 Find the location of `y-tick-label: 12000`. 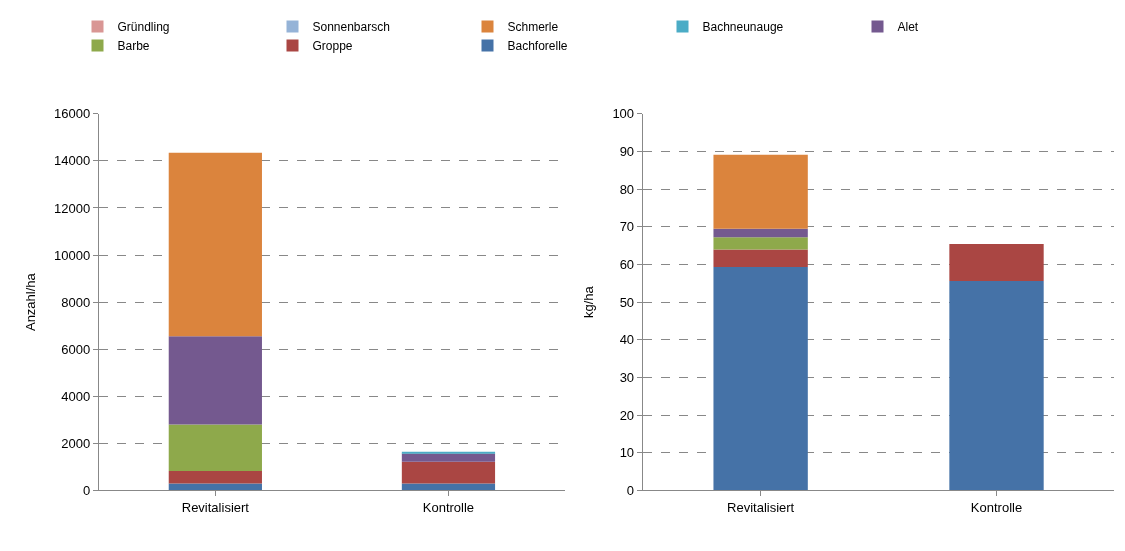

y-tick-label: 12000 is located at coordinates (72, 208).